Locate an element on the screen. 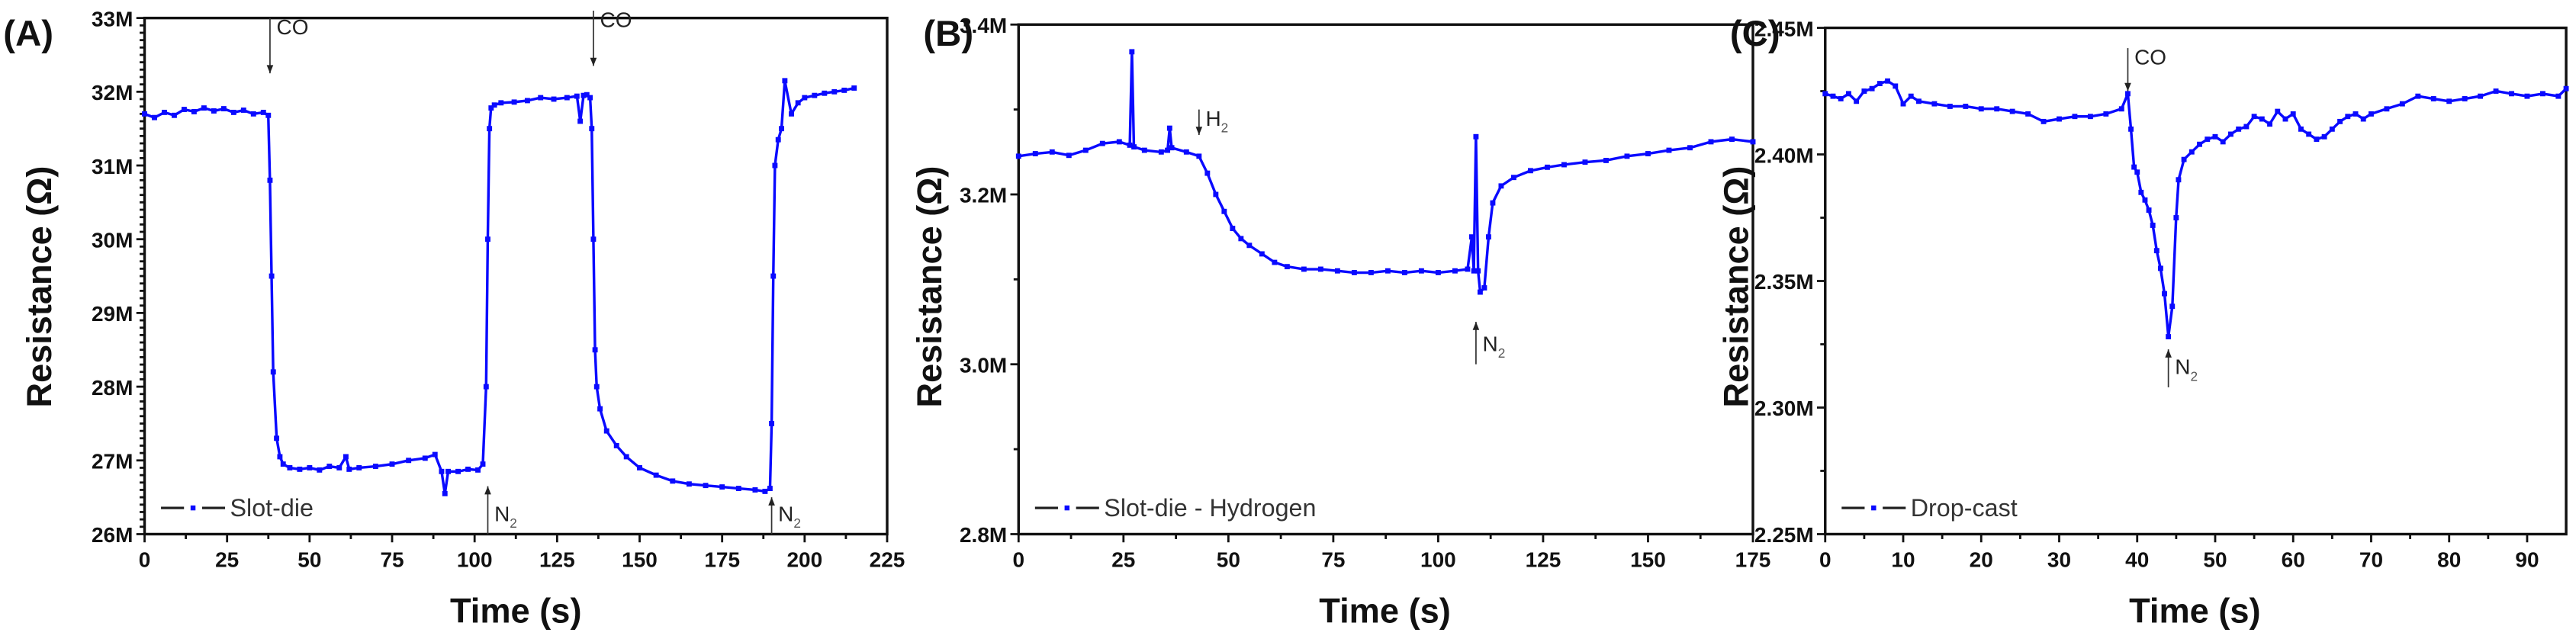  y-tick-label: 2.30M is located at coordinates (1784, 408).